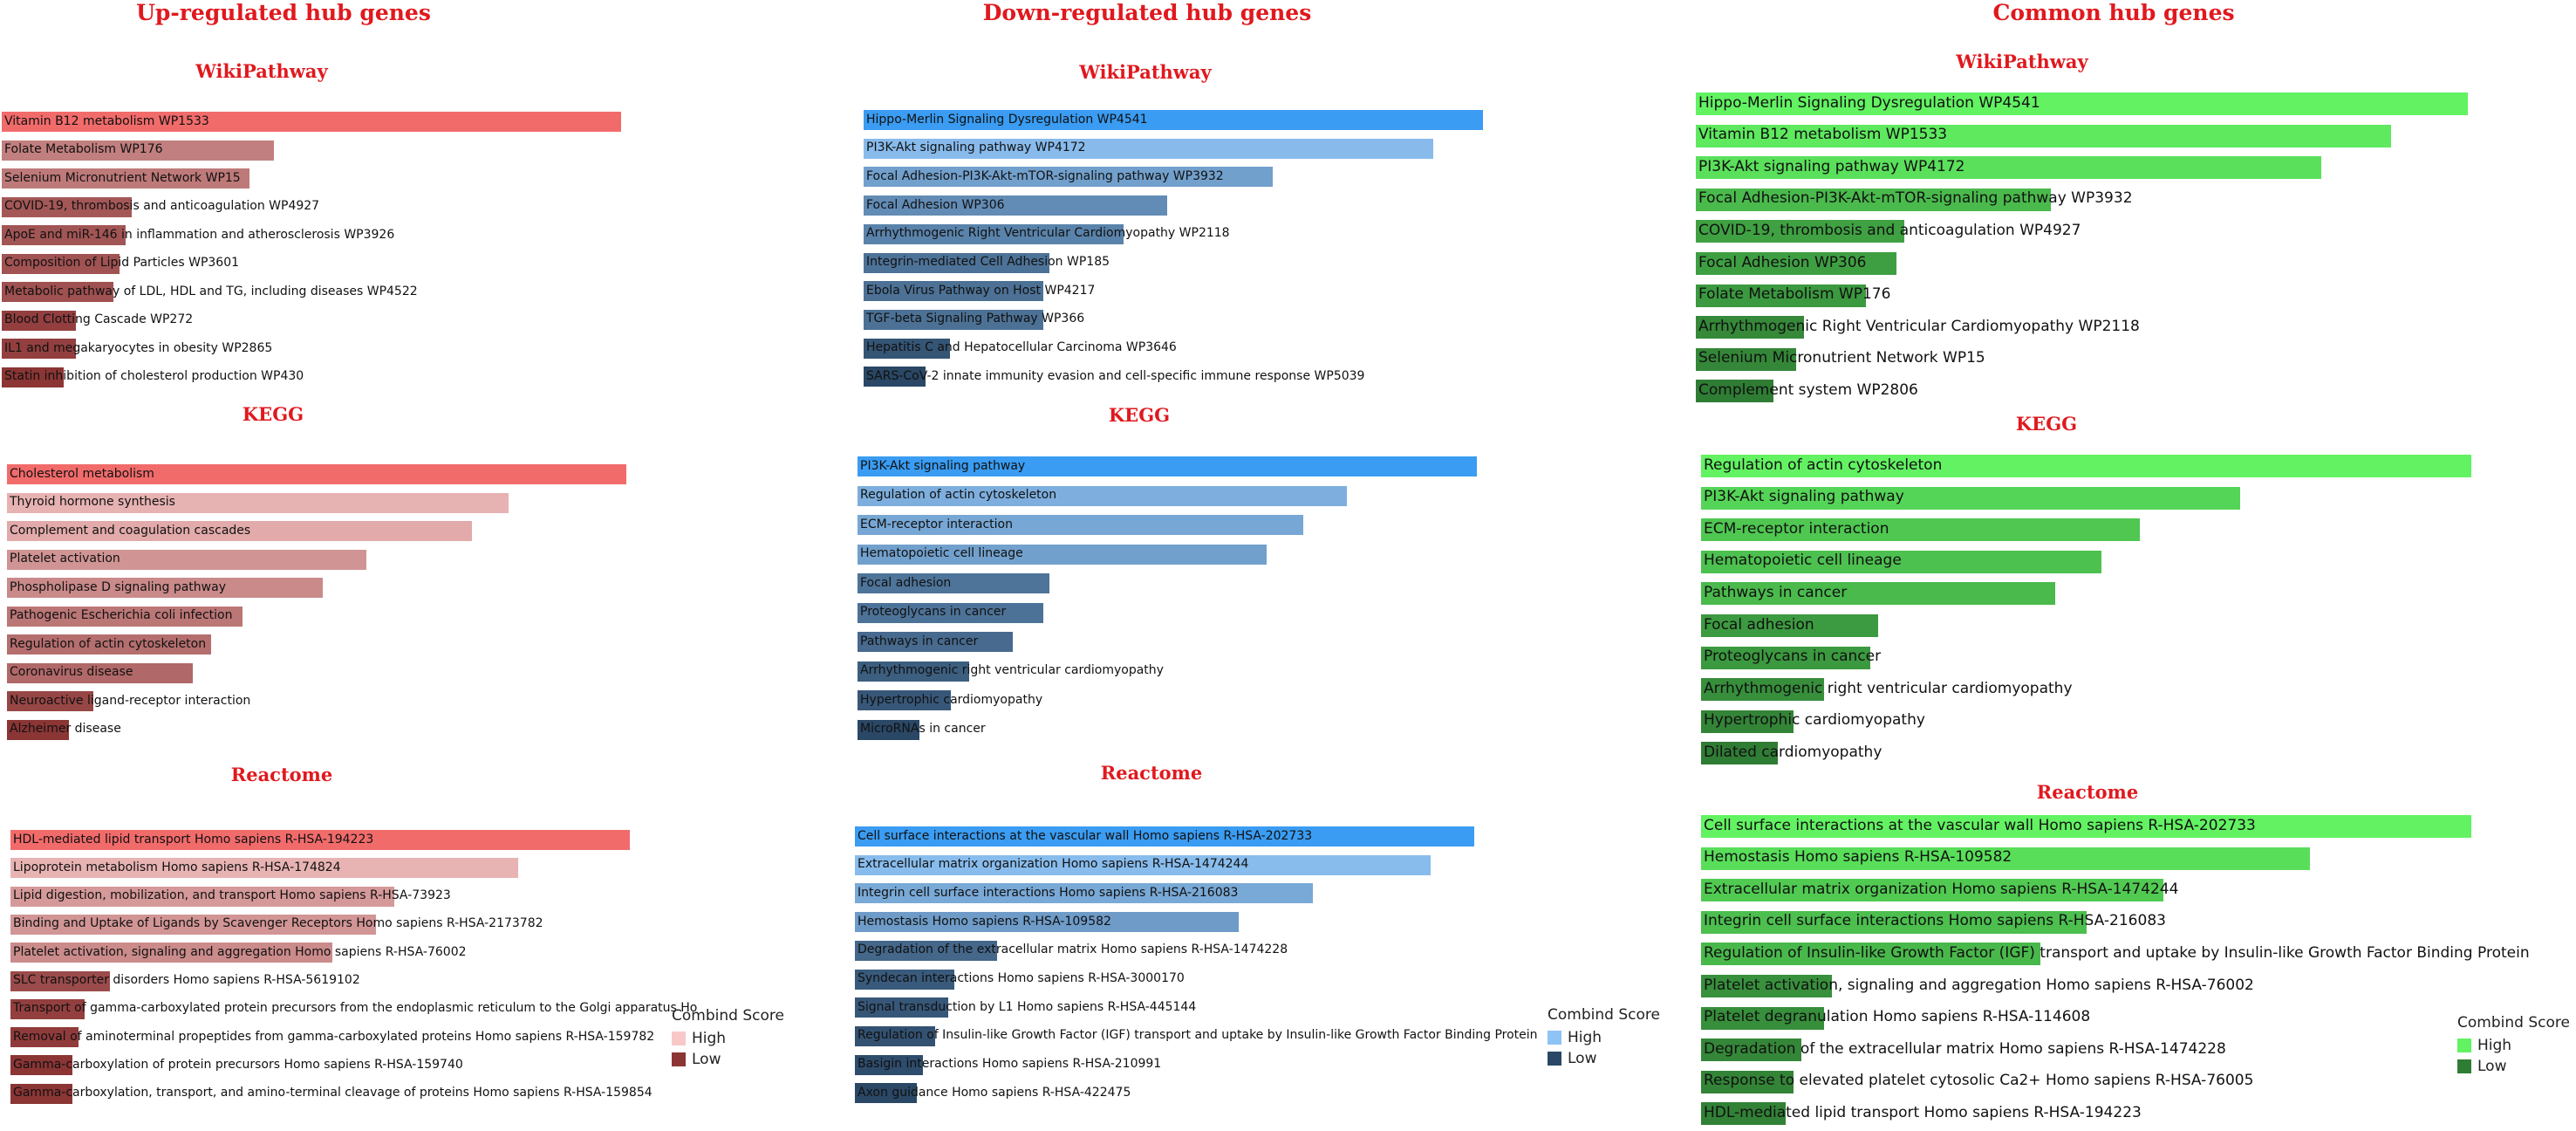  Describe the element at coordinates (65, 729) in the screenshot. I see `bar-label: Alzheimer disease` at that location.